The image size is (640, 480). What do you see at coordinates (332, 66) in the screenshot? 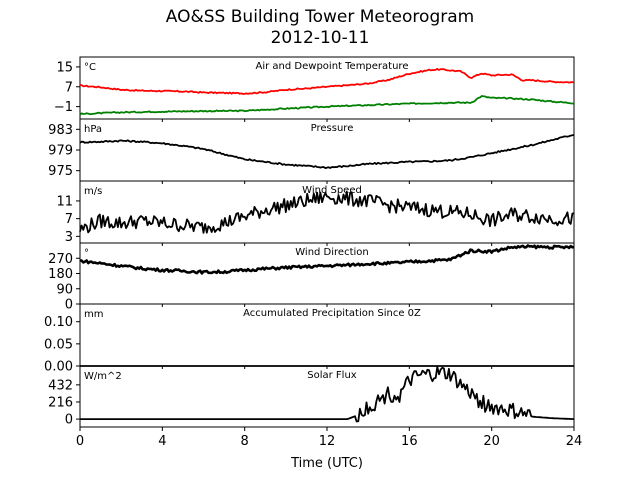
I see `panel-title-0: Air and Dewpoint Temperature` at bounding box center [332, 66].